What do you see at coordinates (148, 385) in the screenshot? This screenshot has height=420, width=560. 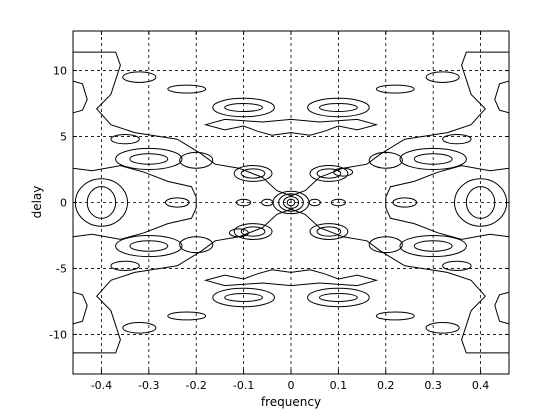 I see `x-tick-label: -0.3` at bounding box center [148, 385].